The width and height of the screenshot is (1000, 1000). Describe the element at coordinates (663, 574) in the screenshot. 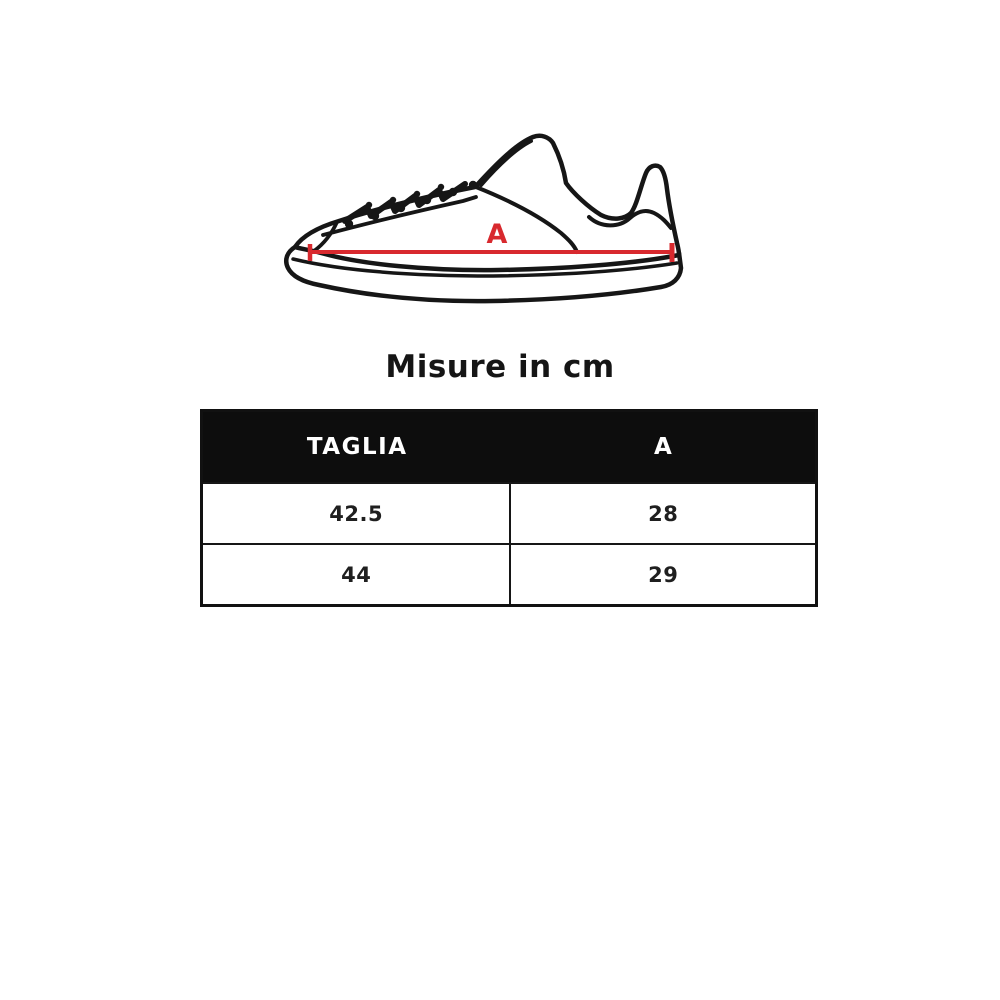

I see `cell-measure-a: 29` at that location.